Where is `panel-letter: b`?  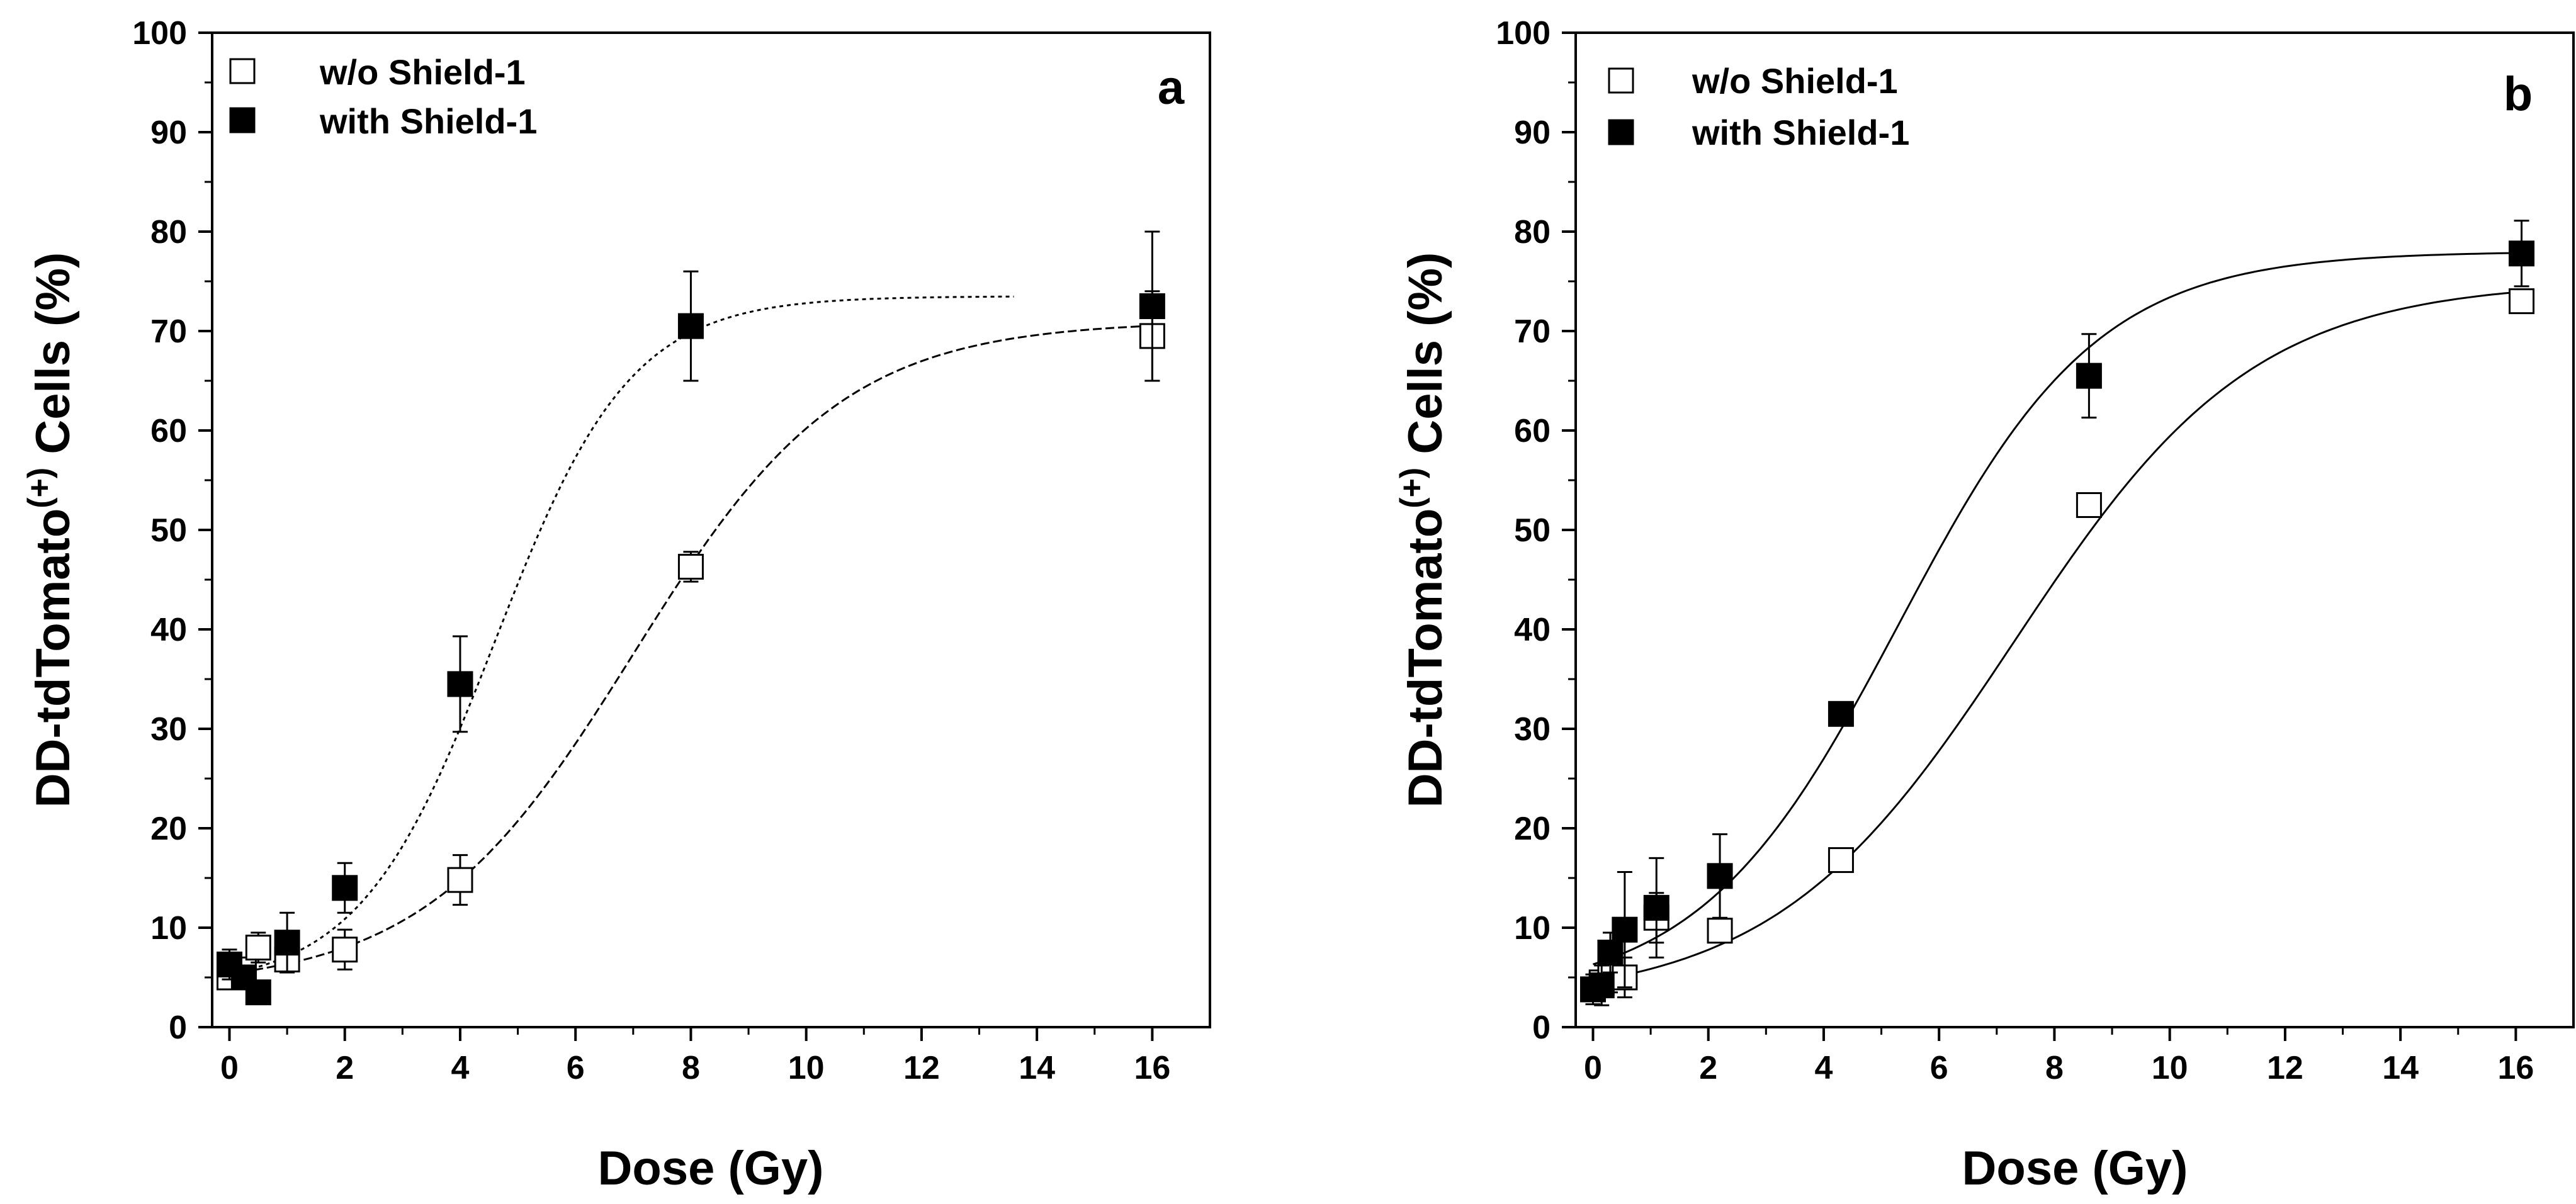
panel-letter: b is located at coordinates (2518, 94).